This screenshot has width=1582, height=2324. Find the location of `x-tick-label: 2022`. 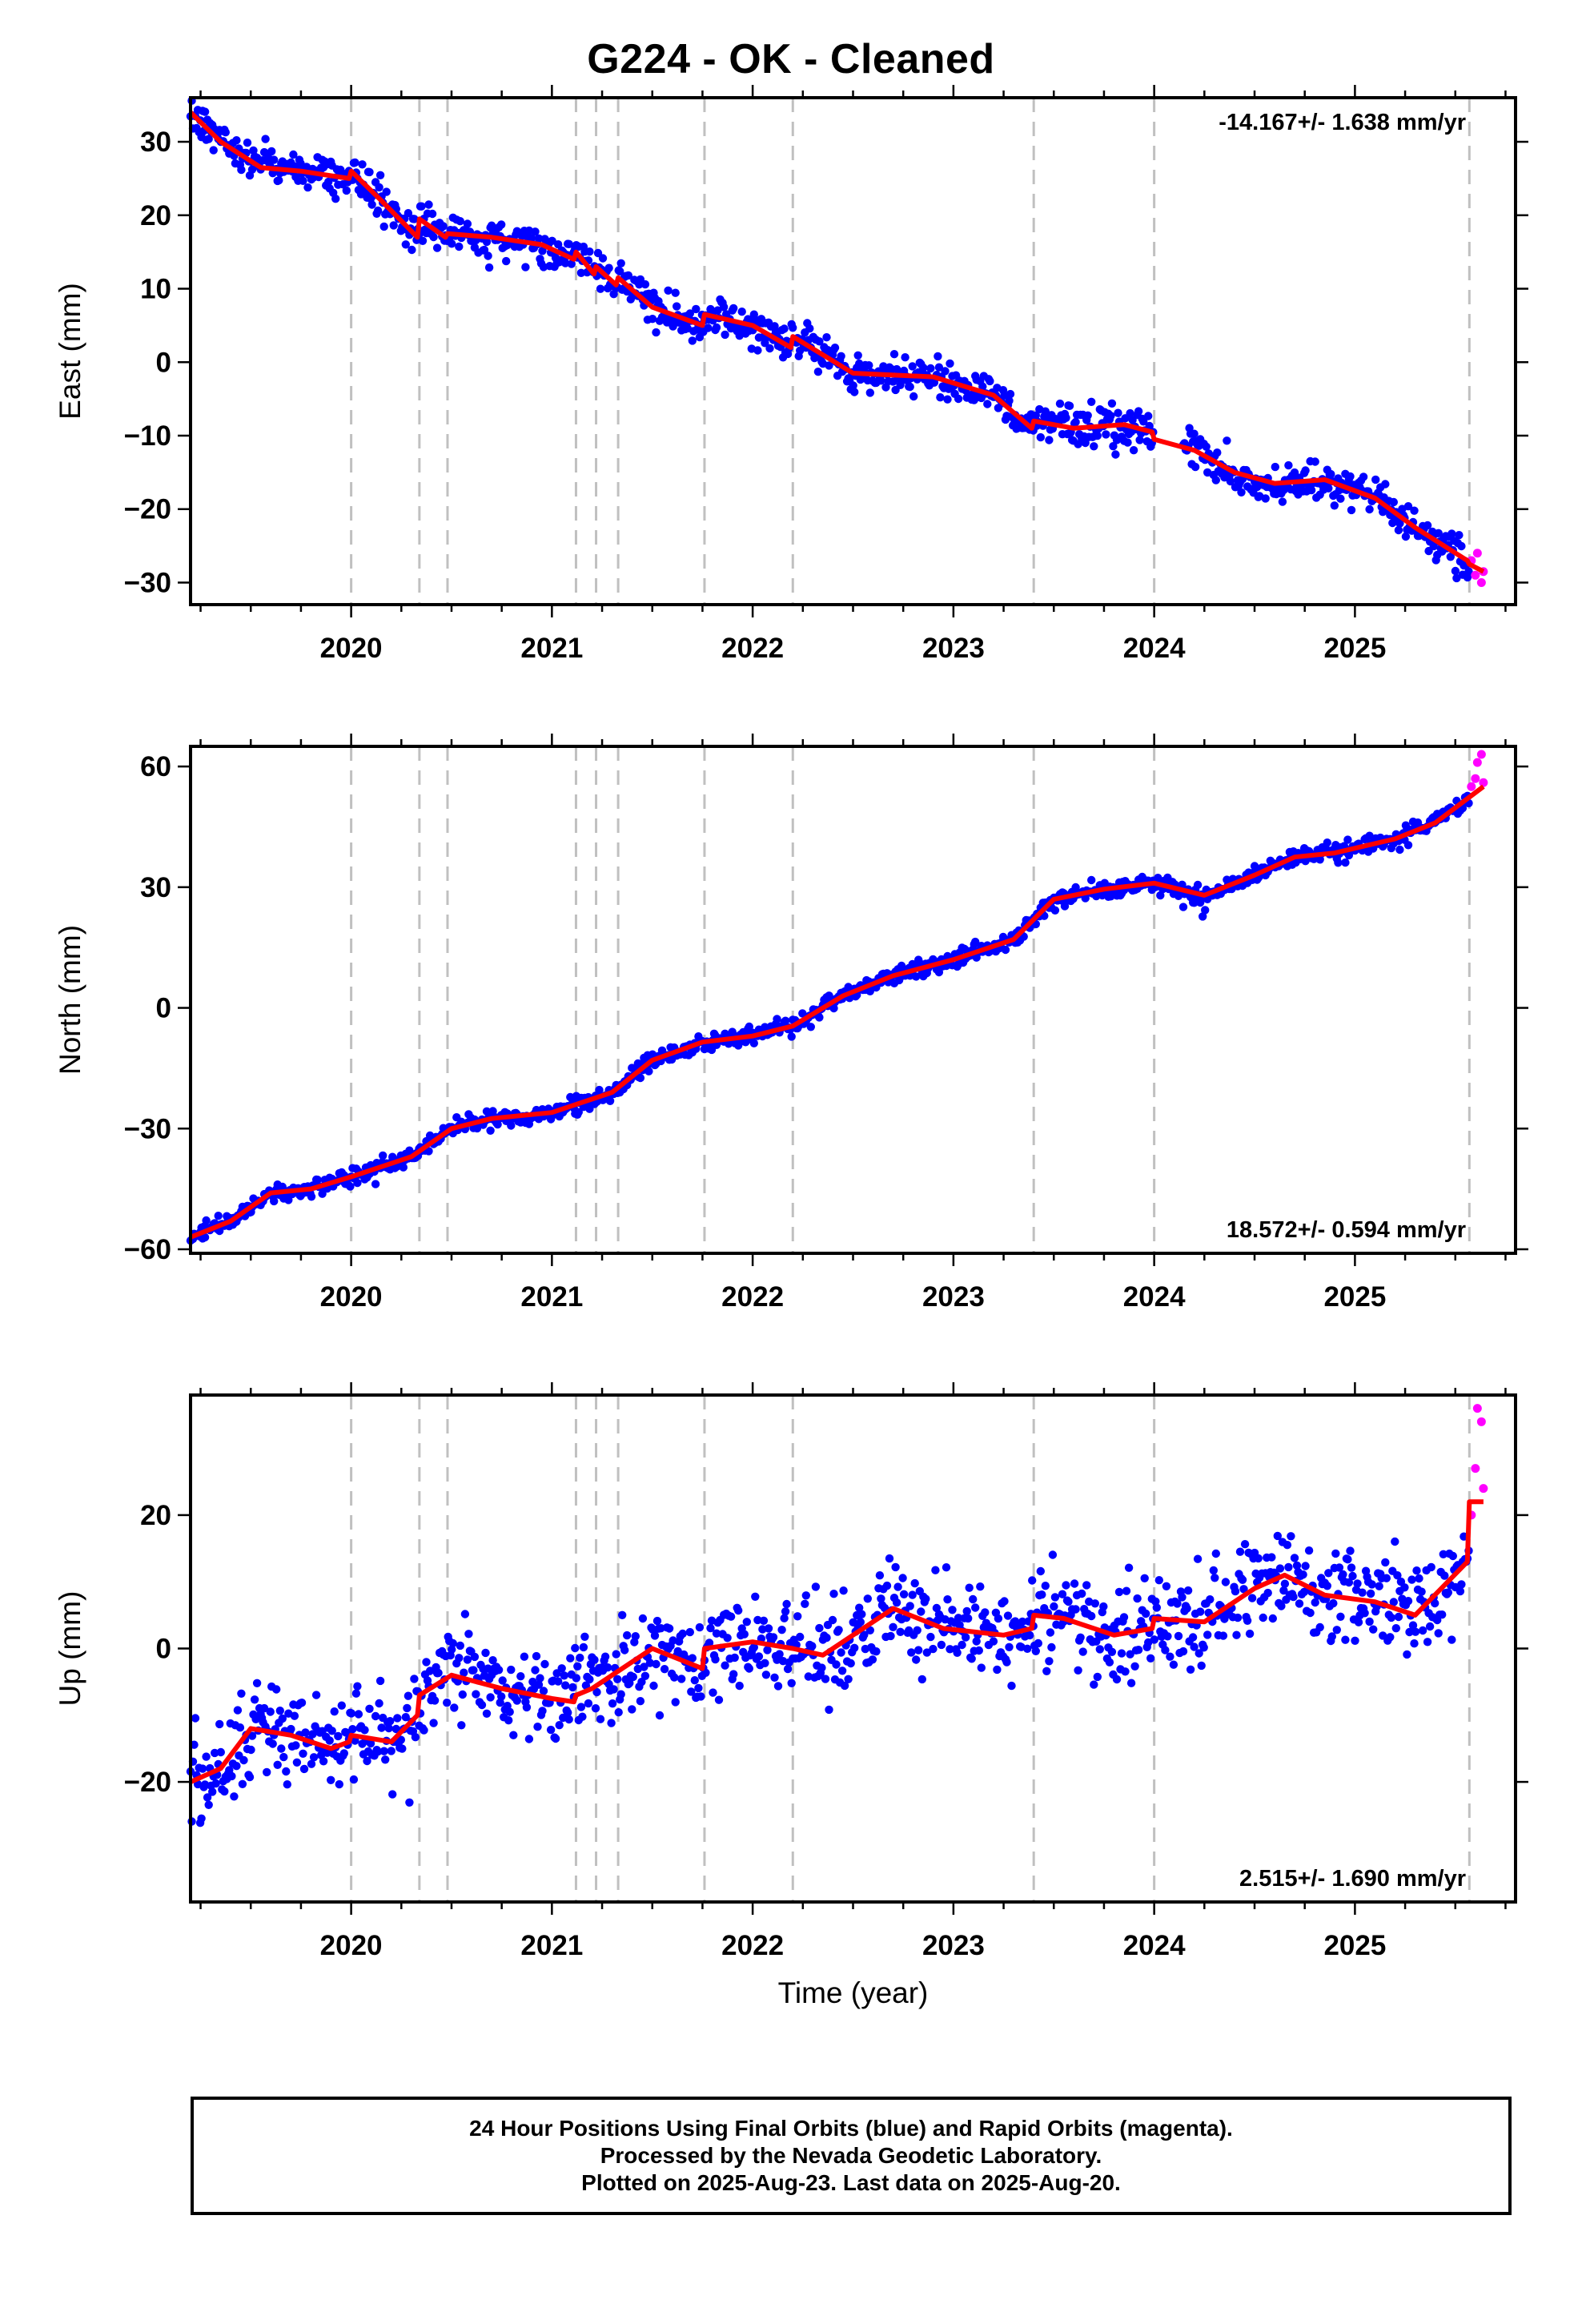

x-tick-label: 2022 is located at coordinates (752, 1945).